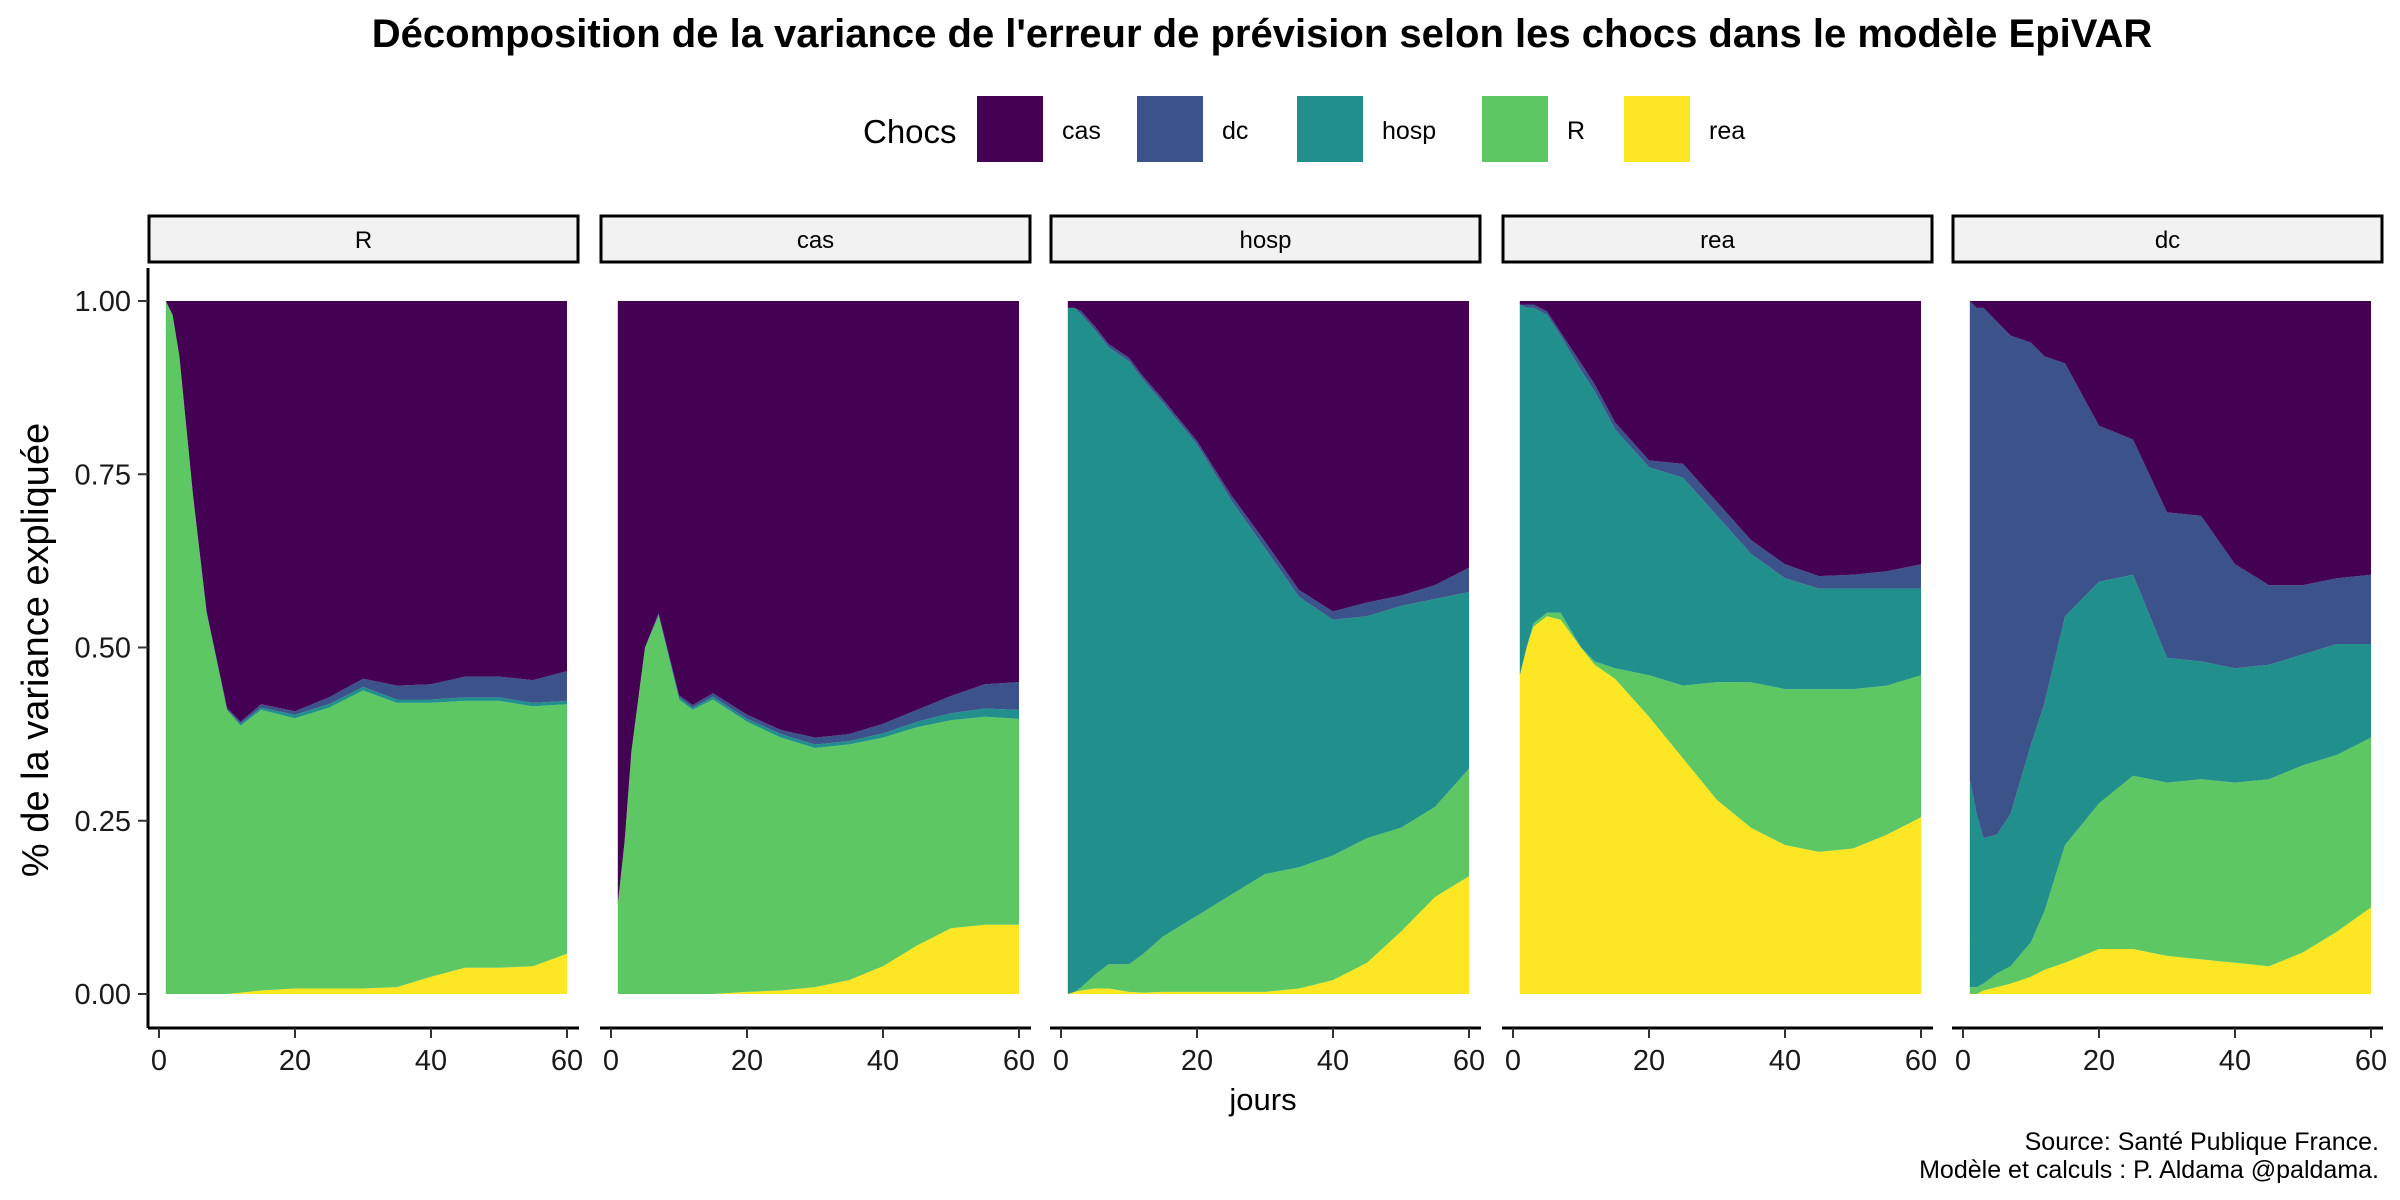  What do you see at coordinates (2202, 1142) in the screenshot?
I see `source-note-line1: Source: Santé Publique France.` at bounding box center [2202, 1142].